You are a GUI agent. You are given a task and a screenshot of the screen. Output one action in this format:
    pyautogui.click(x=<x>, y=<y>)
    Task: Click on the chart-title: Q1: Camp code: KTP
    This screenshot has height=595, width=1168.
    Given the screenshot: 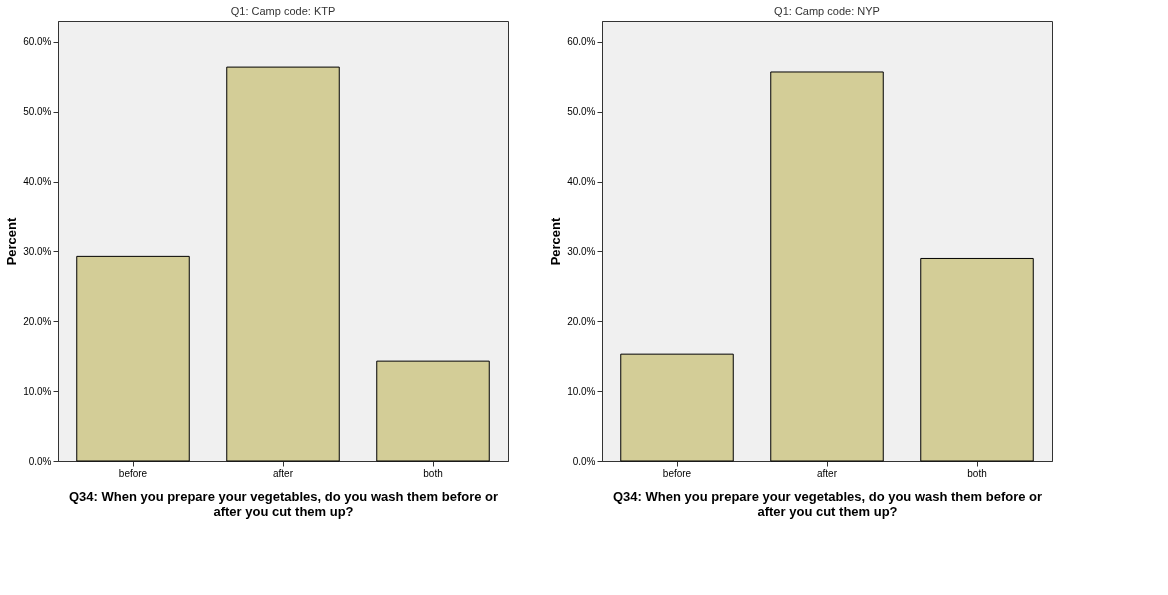 What is the action you would take?
    pyautogui.click(x=283, y=11)
    